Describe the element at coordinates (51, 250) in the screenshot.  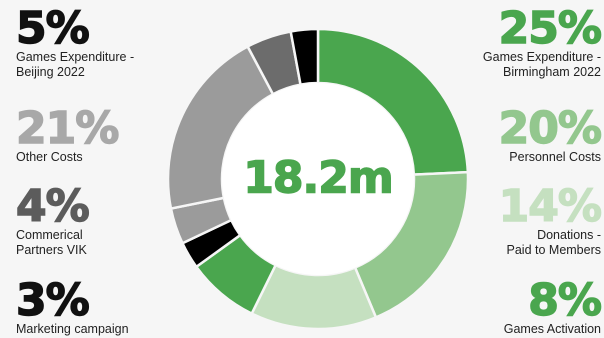
I see `stat-label-line: Partners VIK` at that location.